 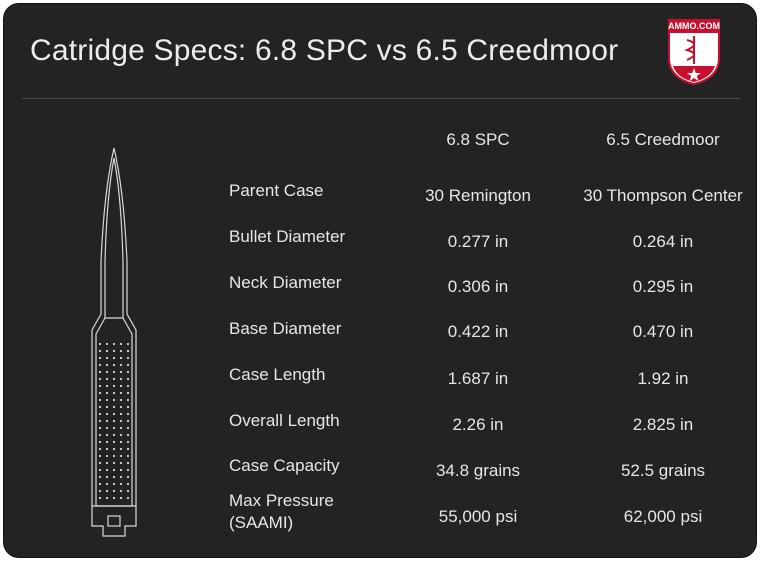 I want to click on value-creedmoor-parent-case: 30 Thompson Center, so click(x=663, y=195).